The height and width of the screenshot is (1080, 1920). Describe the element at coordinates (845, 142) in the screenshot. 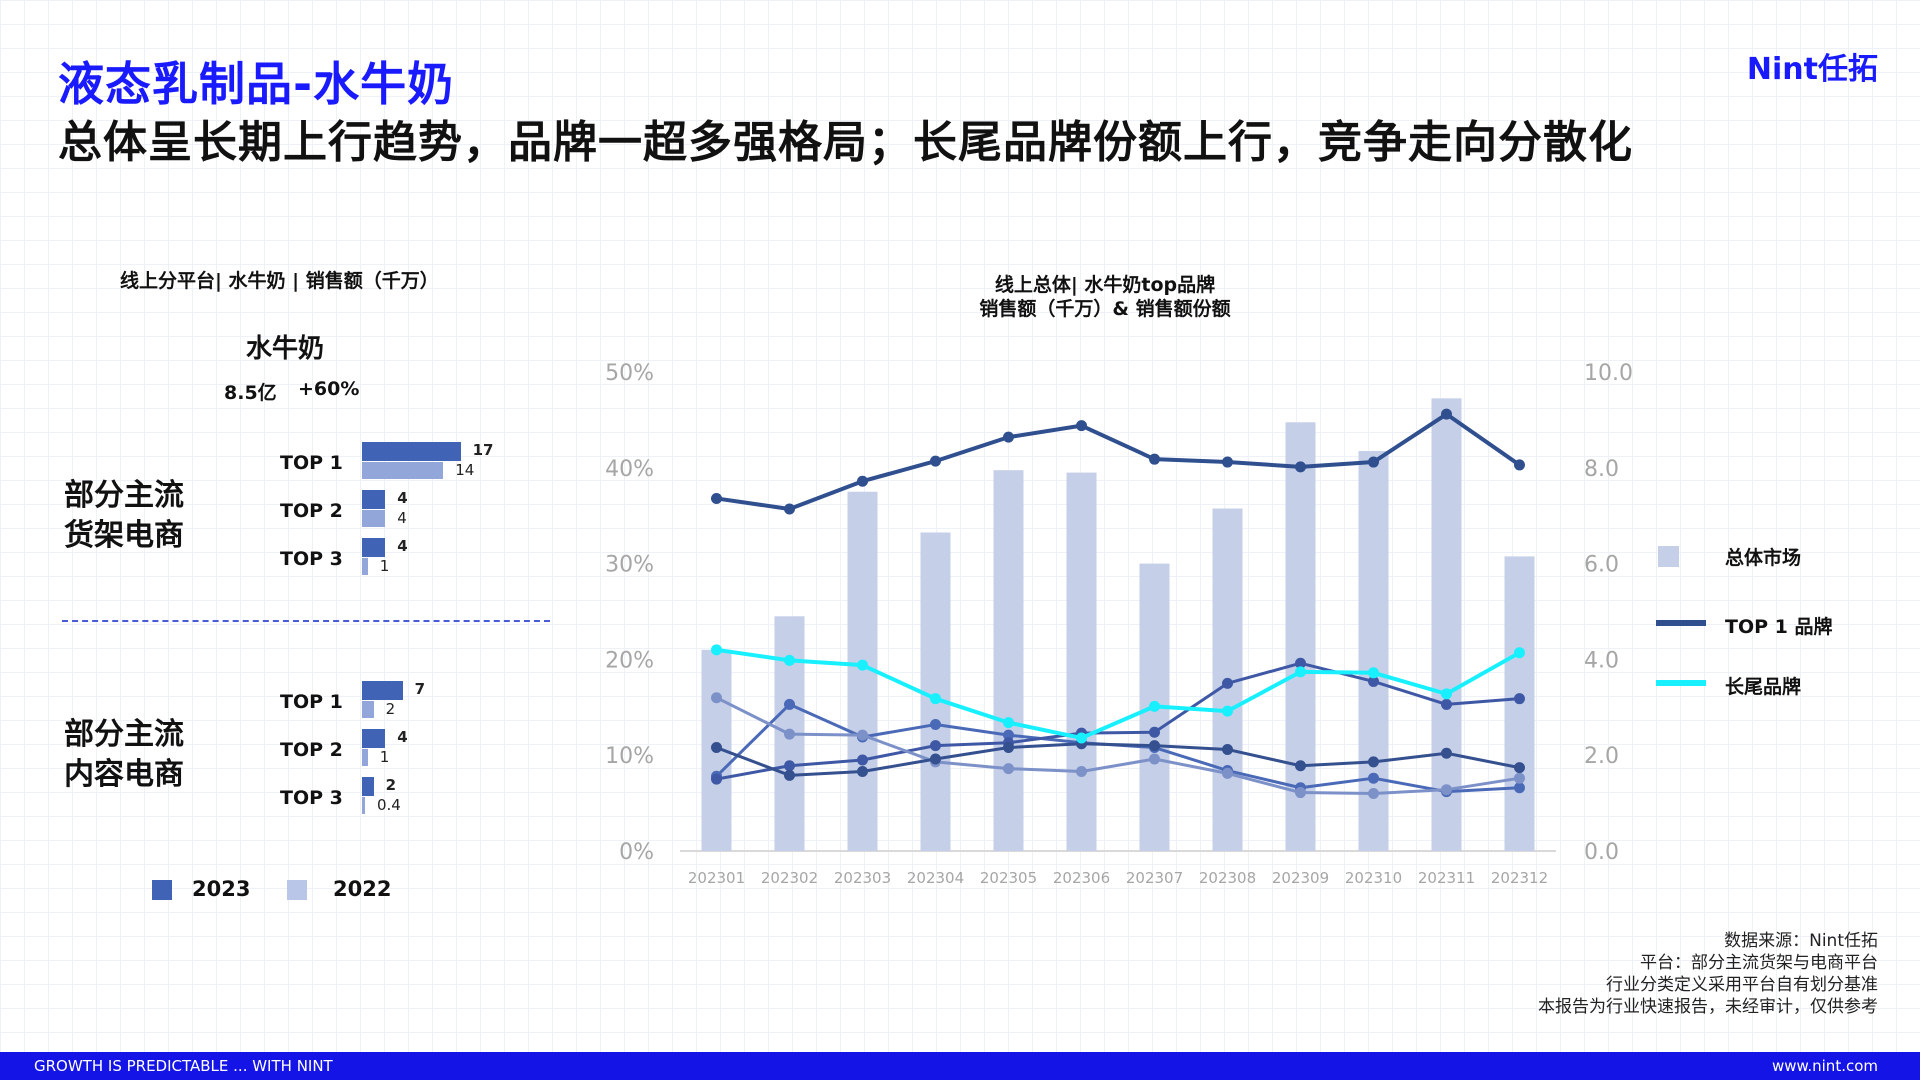

I see `page-subtitle: 总体呈长期上行趋势，品牌一超多强格局；长尾品牌份额上行，竞争走向分散化` at that location.